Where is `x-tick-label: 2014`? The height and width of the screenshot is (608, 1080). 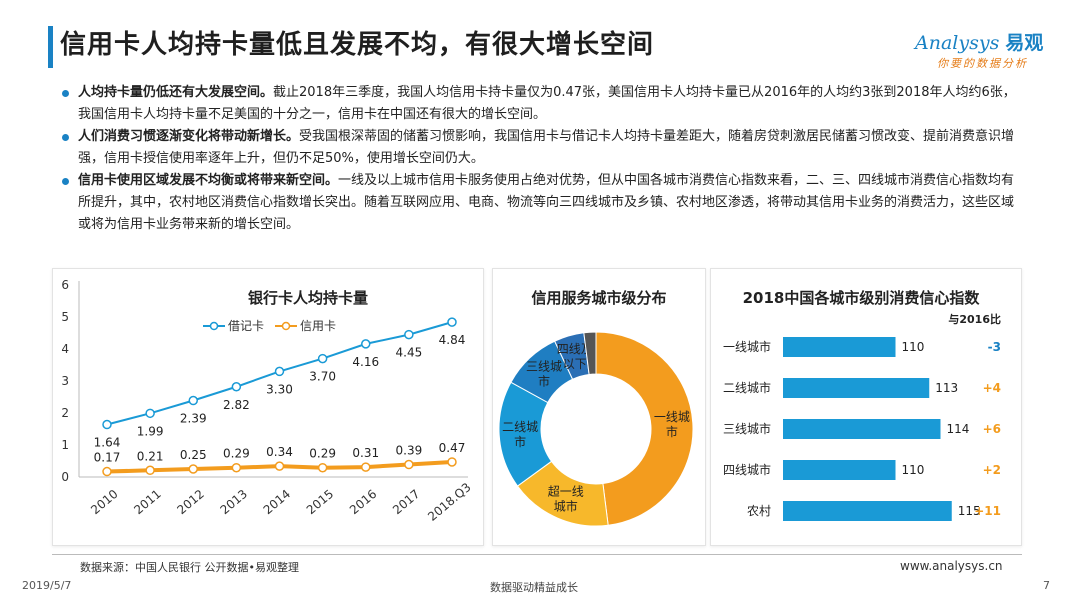 x-tick-label: 2014 is located at coordinates (277, 502).